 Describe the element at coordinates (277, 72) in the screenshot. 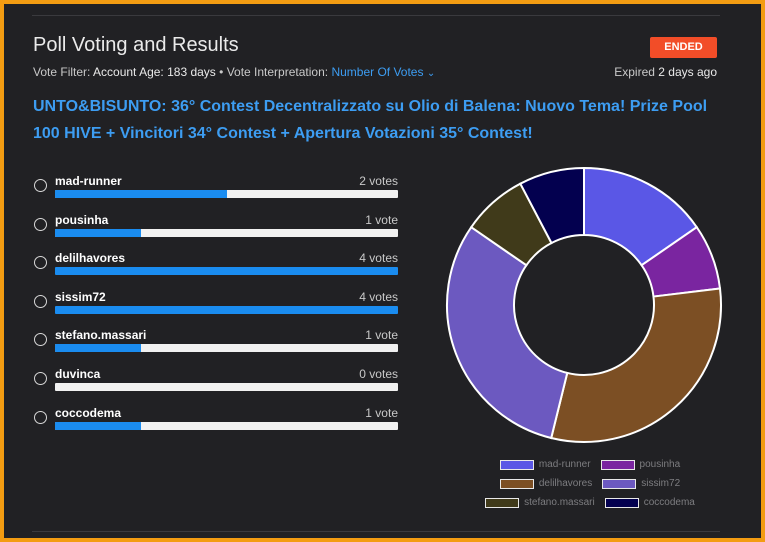

I see `interpretation-label: Vote Interpretation:` at that location.